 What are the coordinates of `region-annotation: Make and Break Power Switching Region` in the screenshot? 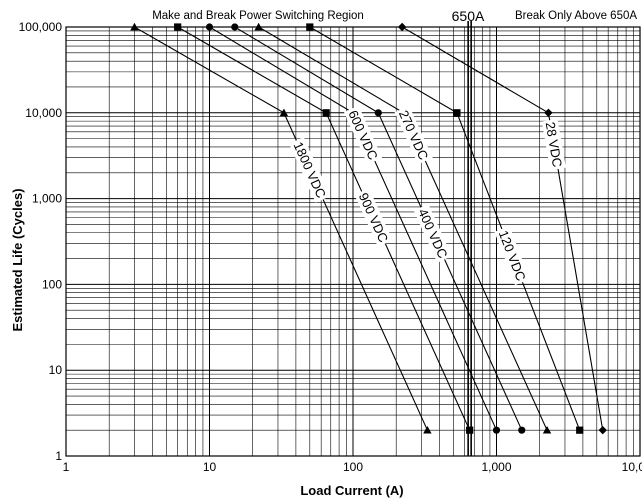 It's located at (258, 16).